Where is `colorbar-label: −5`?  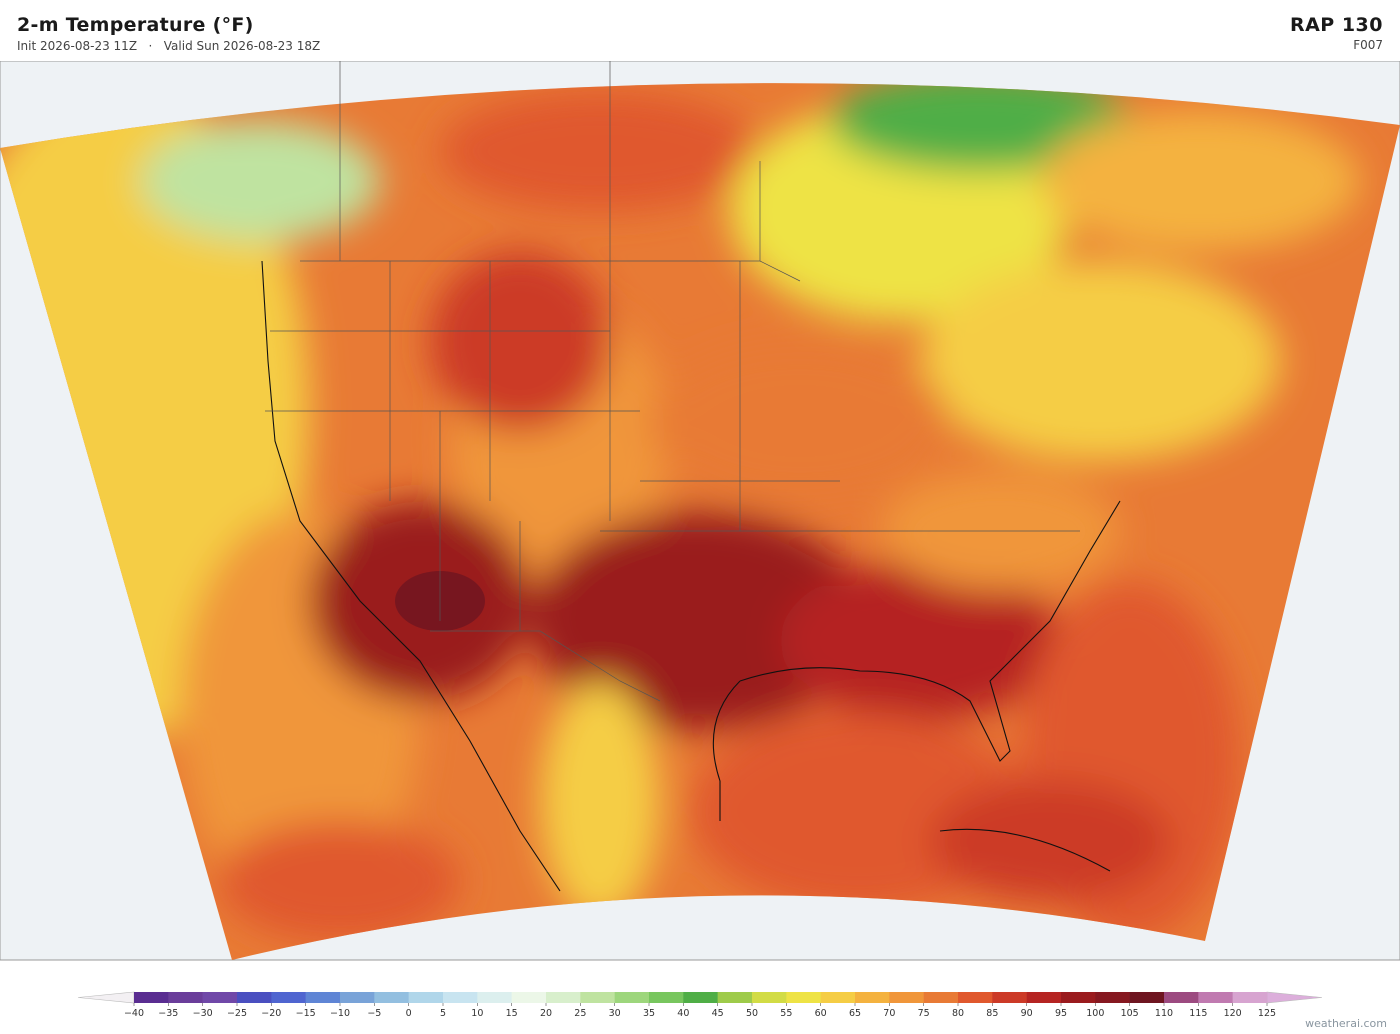
colorbar-label: −5 is located at coordinates (374, 1013).